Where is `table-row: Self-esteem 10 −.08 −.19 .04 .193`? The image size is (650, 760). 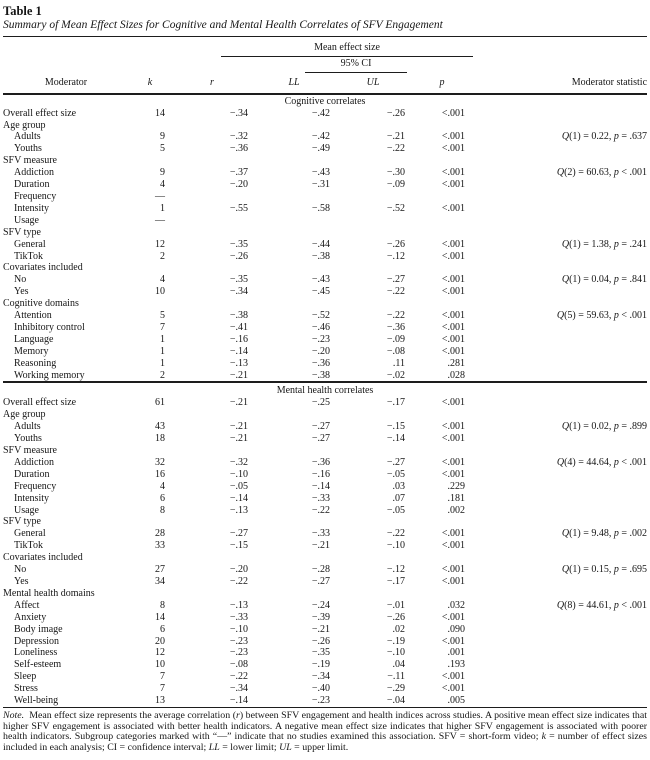
table-row: Self-esteem 10 −.08 −.19 .04 .193 is located at coordinates (325, 665).